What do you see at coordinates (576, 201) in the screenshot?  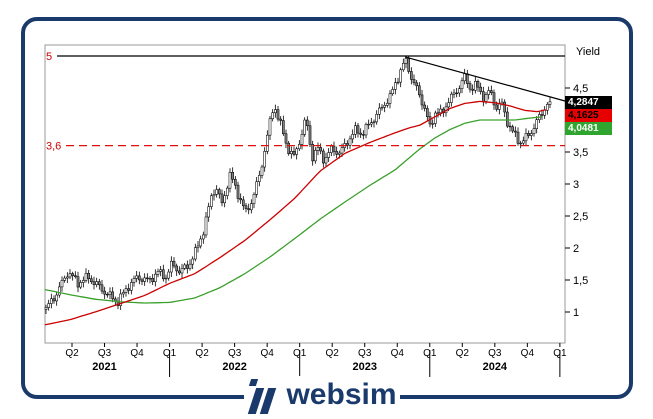 I see `y-axis: 4,5 3,5 3 2,5 2 1,5 1` at bounding box center [576, 201].